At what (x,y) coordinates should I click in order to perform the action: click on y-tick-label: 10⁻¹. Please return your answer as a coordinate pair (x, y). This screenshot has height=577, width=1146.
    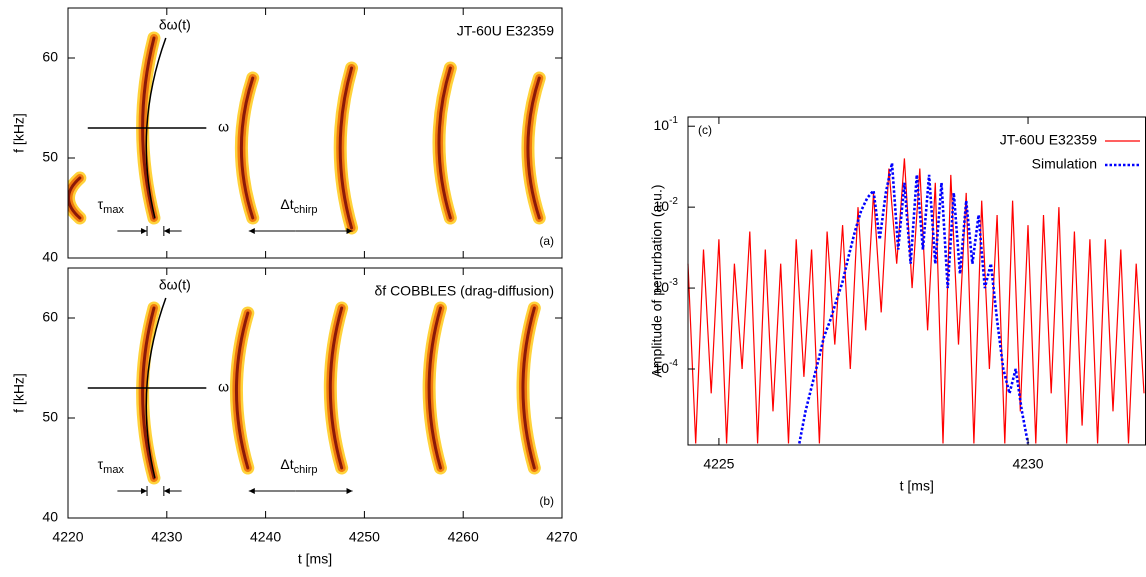
    Looking at the image, I should click on (666, 124).